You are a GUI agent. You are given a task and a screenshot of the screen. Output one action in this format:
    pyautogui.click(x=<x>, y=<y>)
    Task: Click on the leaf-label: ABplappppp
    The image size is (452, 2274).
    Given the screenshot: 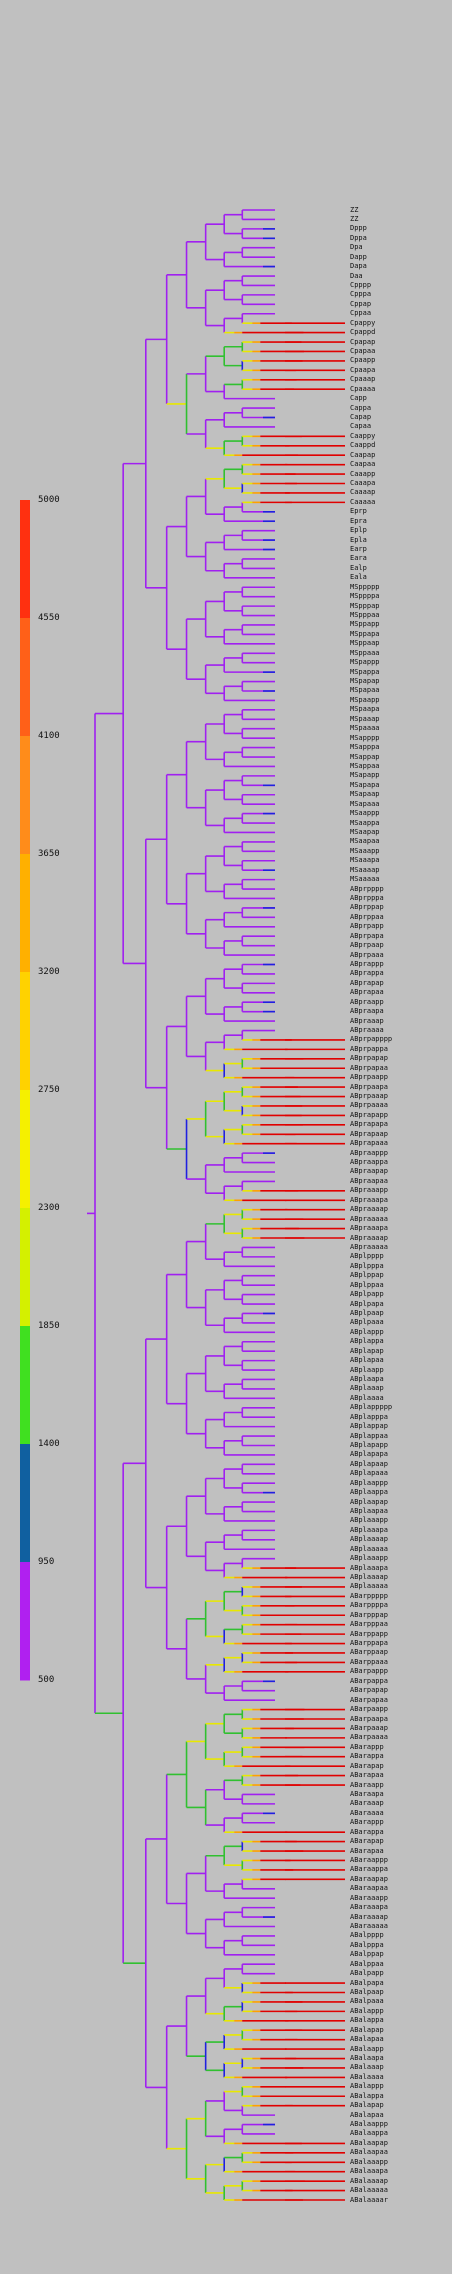 What is the action you would take?
    pyautogui.click(x=371, y=1407)
    